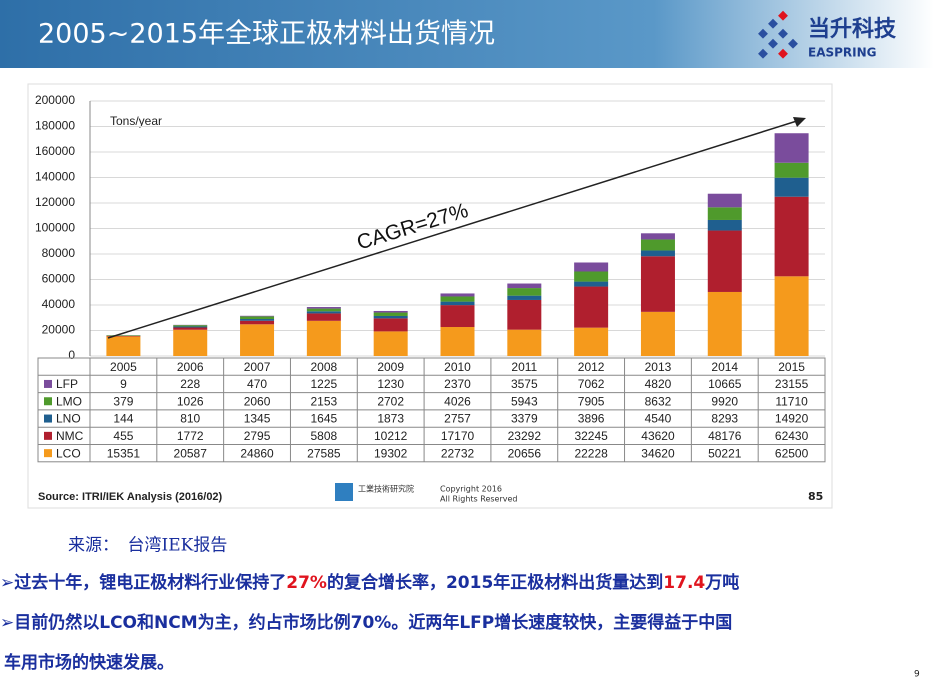 The height and width of the screenshot is (683, 934). What do you see at coordinates (791, 367) in the screenshot?
I see `x-tick-label: 2015` at bounding box center [791, 367].